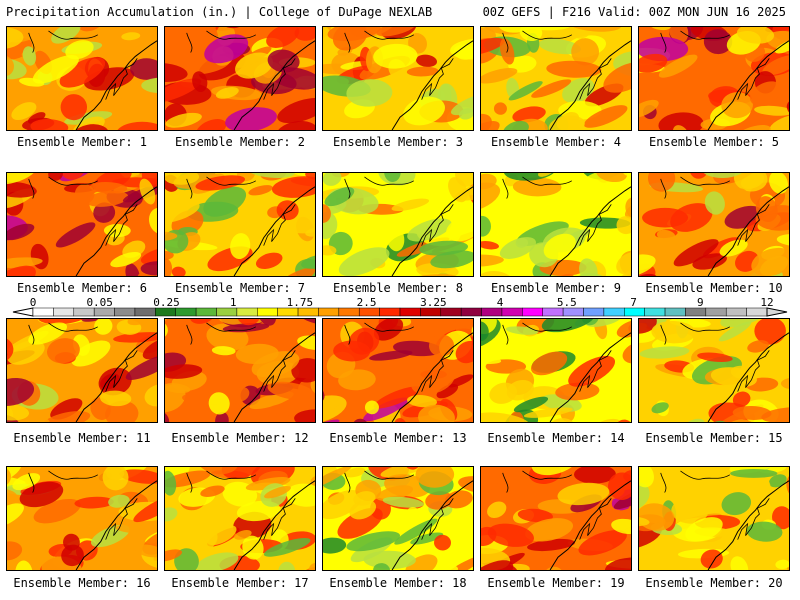 This screenshot has height=600, width=800. What do you see at coordinates (633, 302) in the screenshot?
I see `colorbar-tick-label: 7` at bounding box center [633, 302].